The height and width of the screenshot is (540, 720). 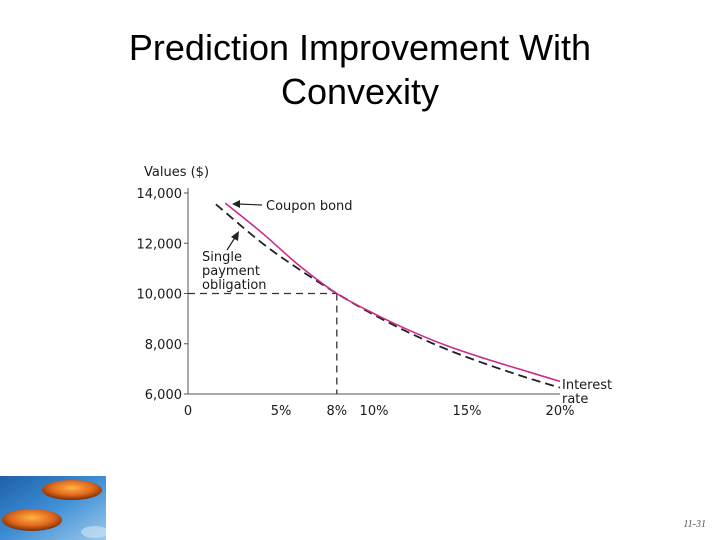 I want to click on y-tick-label: 14,000, so click(x=160, y=194).